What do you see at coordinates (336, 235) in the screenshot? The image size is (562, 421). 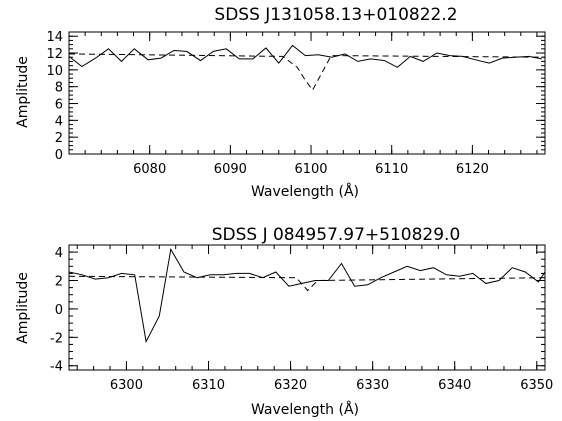 I see `panel-bottom-title: SDSS J 084957.97+510829.0` at bounding box center [336, 235].